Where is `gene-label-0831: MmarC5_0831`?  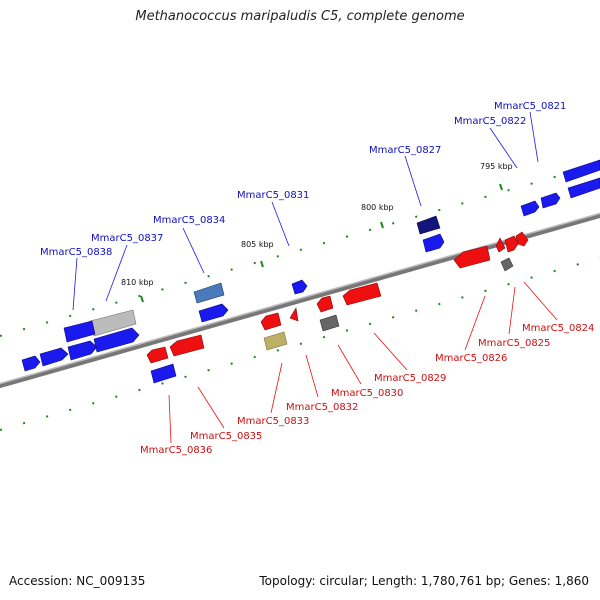
gene-label-0831: MmarC5_0831 is located at coordinates (273, 195).